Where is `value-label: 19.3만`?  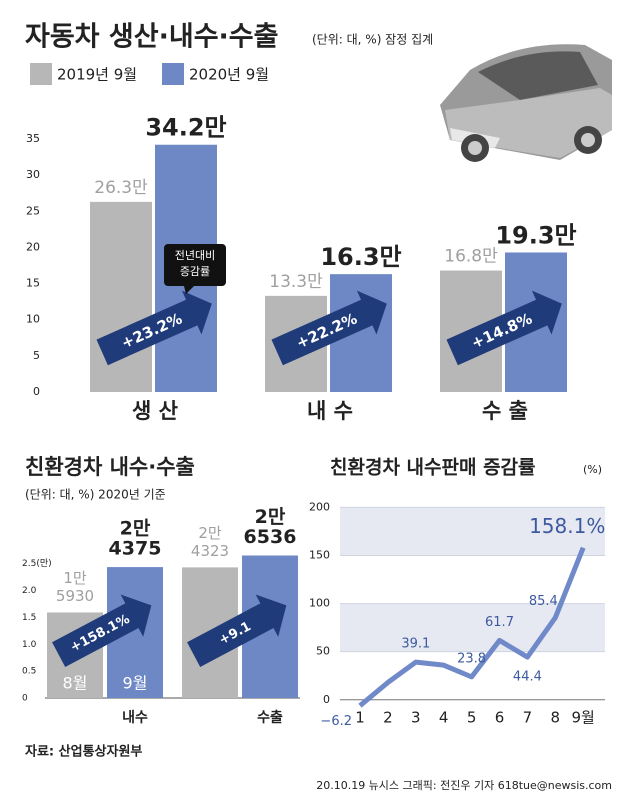
value-label: 19.3만 is located at coordinates (535, 235).